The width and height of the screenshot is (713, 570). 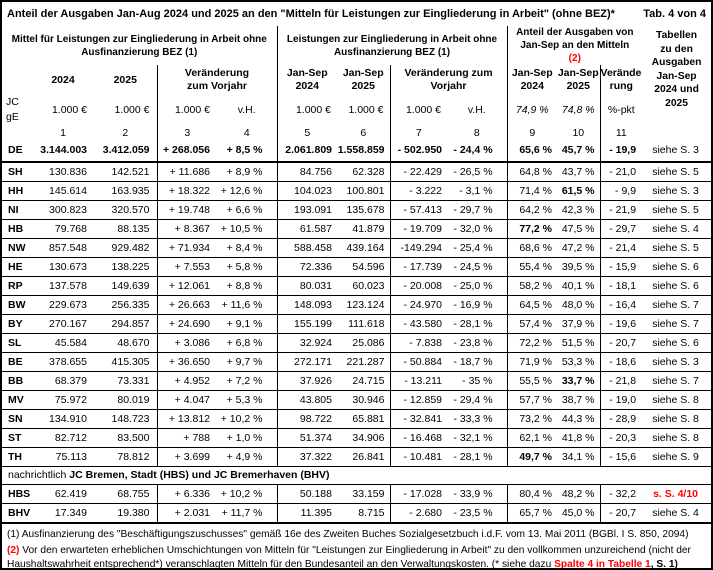 What do you see at coordinates (477, 324) in the screenshot?
I see `cell: - 28,1 %` at bounding box center [477, 324].